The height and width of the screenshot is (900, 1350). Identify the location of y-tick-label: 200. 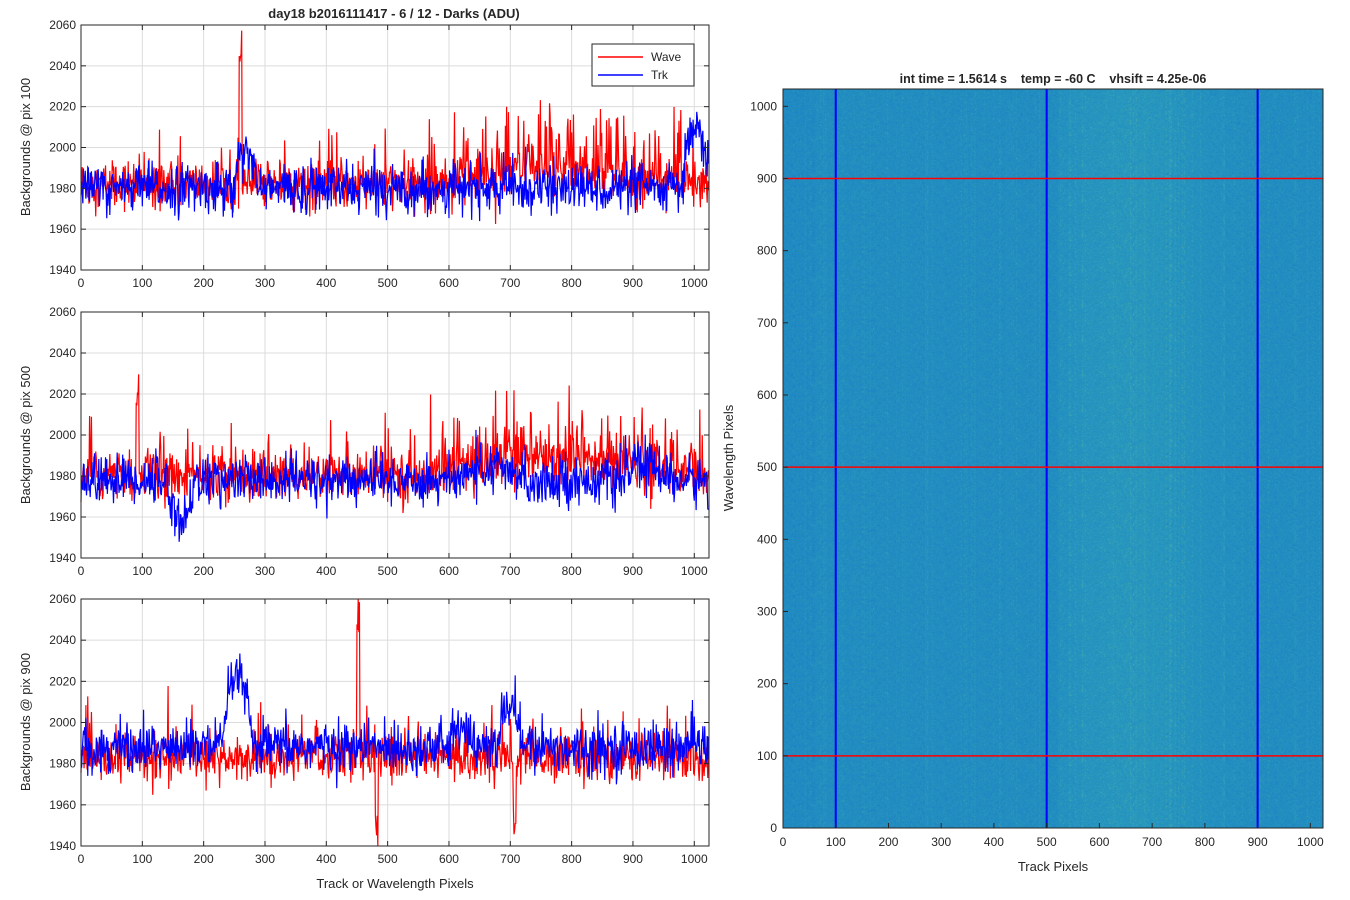
(767, 684).